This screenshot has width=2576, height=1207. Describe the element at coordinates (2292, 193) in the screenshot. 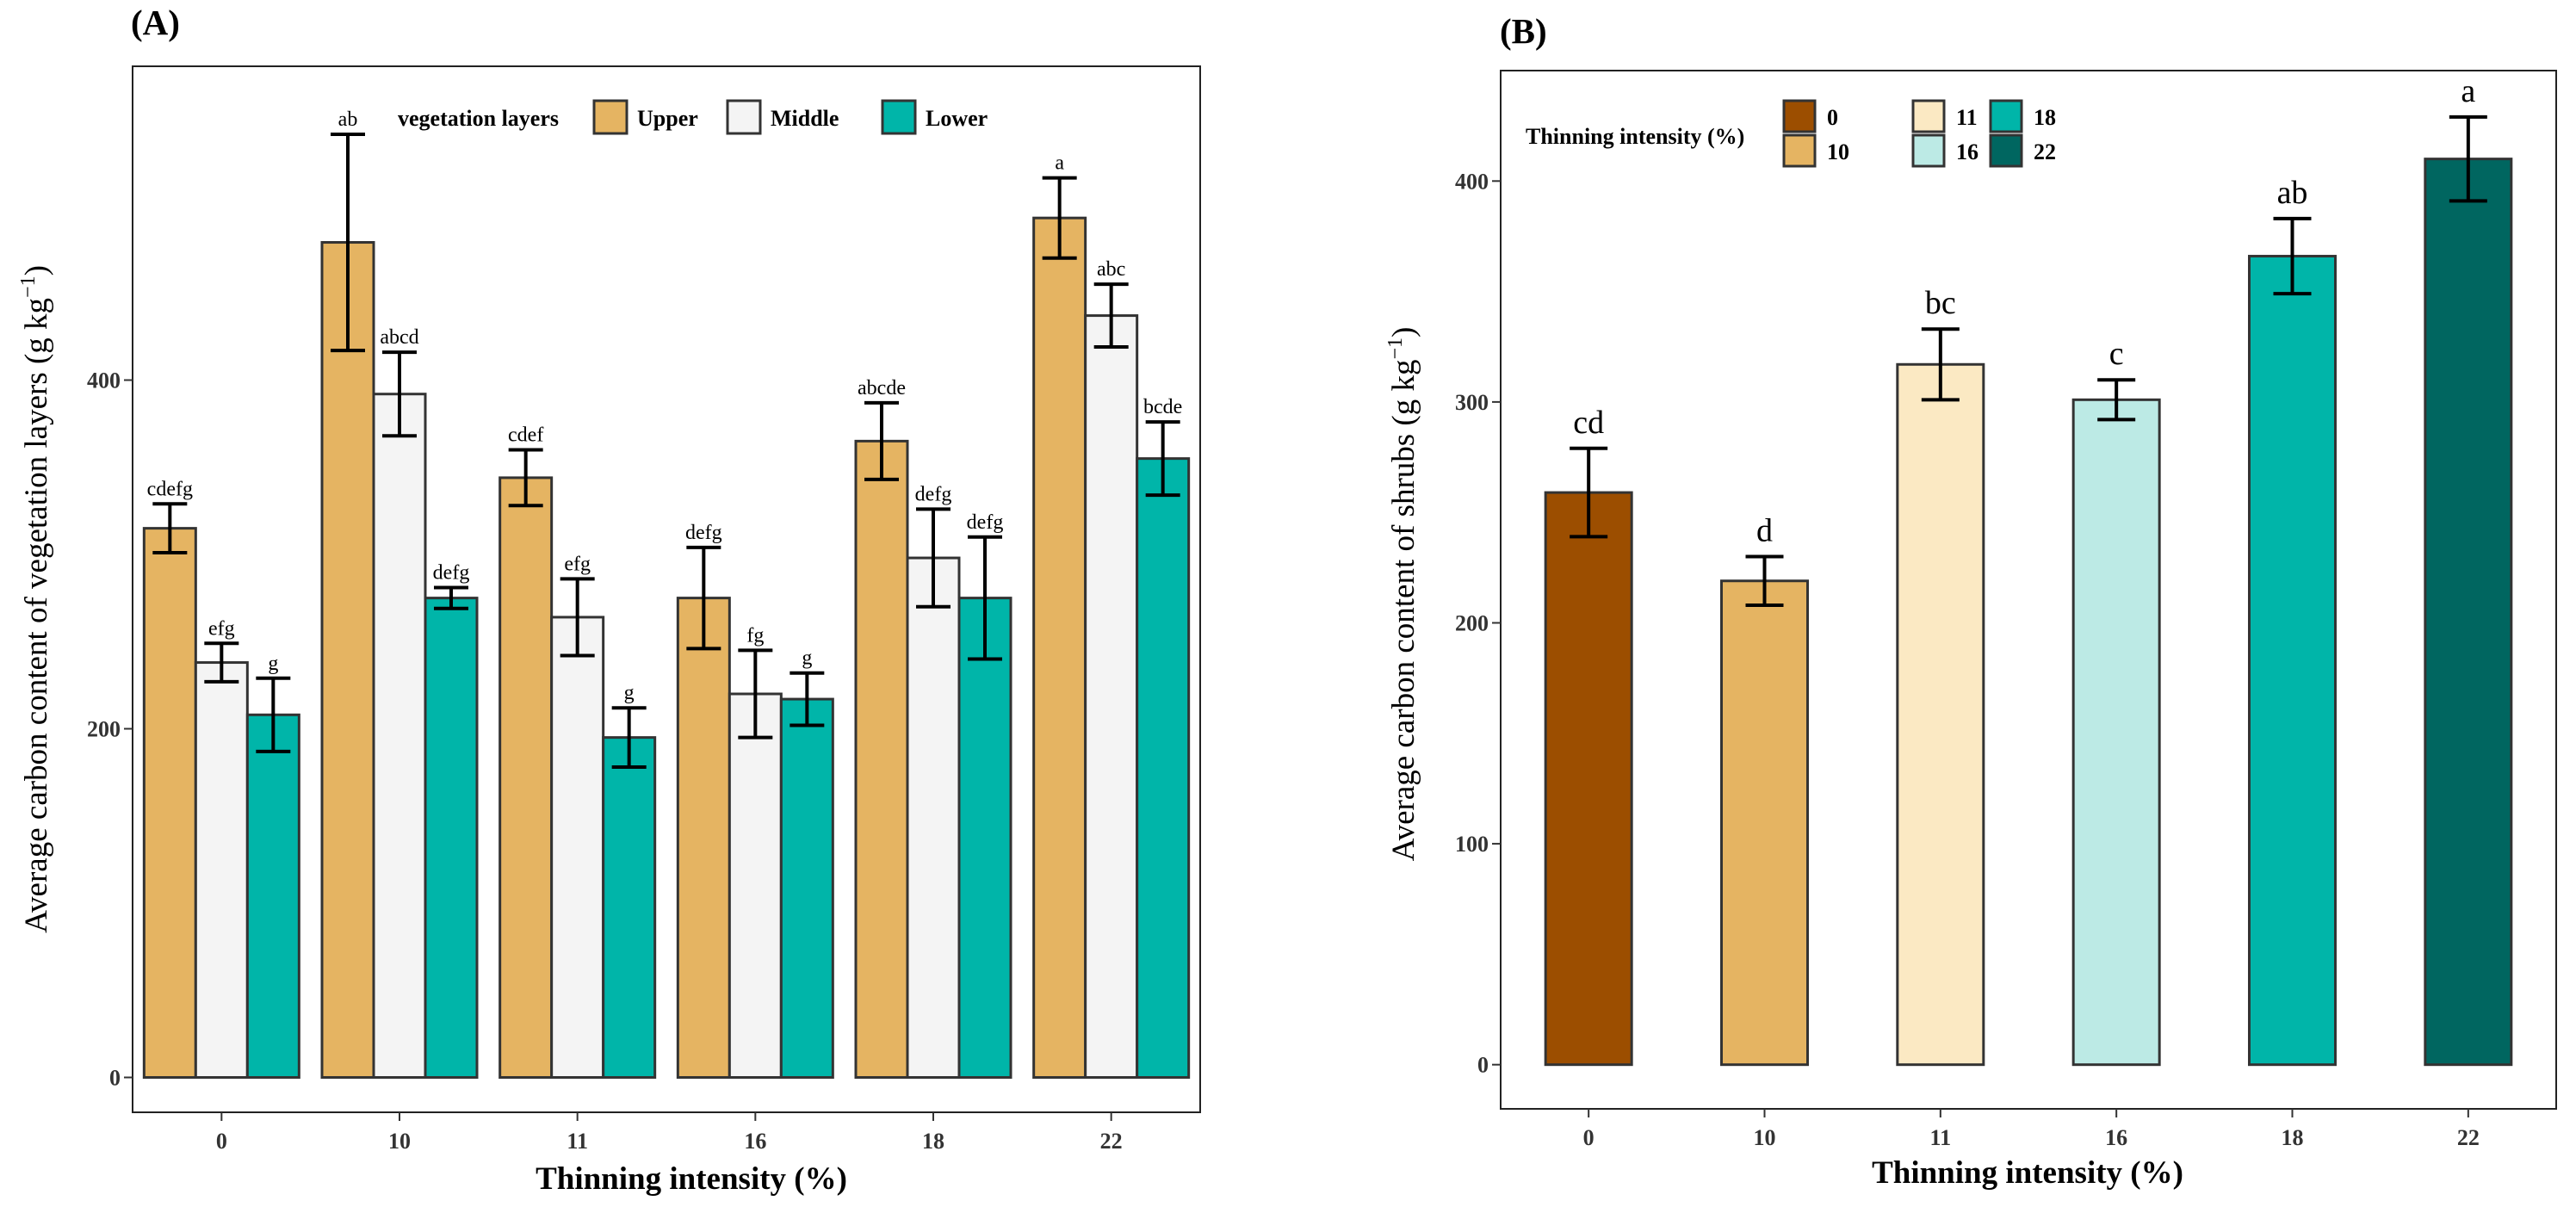

I see `panel-b-significance-label: ab` at that location.